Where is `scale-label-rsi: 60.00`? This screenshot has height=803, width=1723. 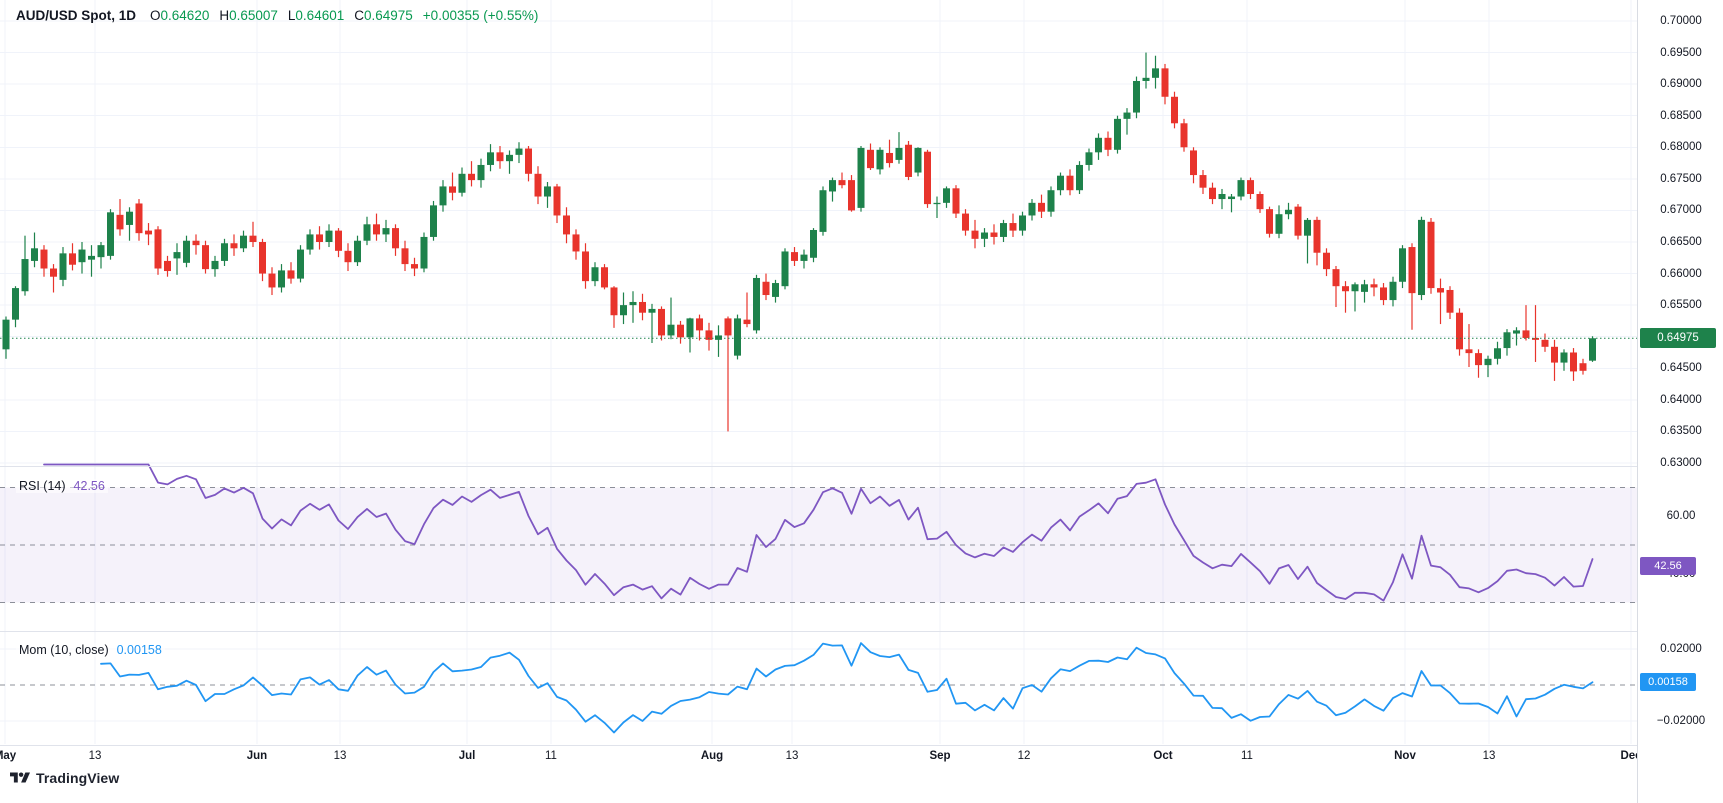
scale-label-rsi: 60.00 is located at coordinates (1681, 516).